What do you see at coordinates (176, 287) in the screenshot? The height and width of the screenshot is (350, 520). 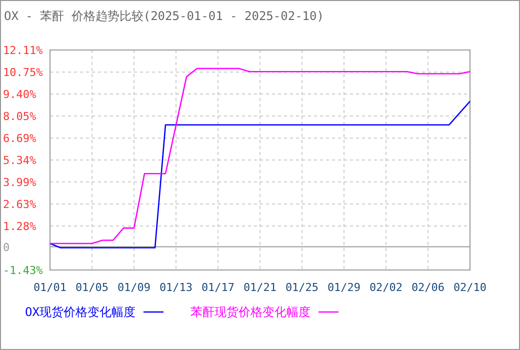 I see `x-tick-label: 01/13` at bounding box center [176, 287].